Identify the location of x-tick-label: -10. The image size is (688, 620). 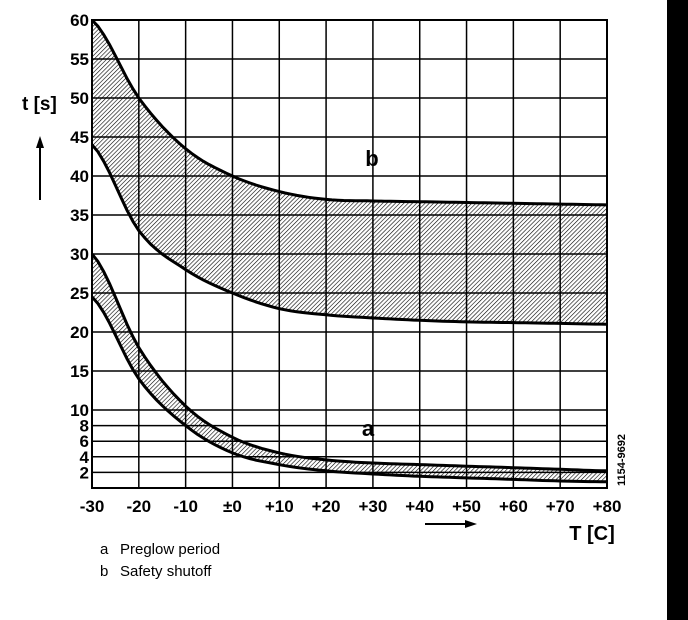
(185, 506).